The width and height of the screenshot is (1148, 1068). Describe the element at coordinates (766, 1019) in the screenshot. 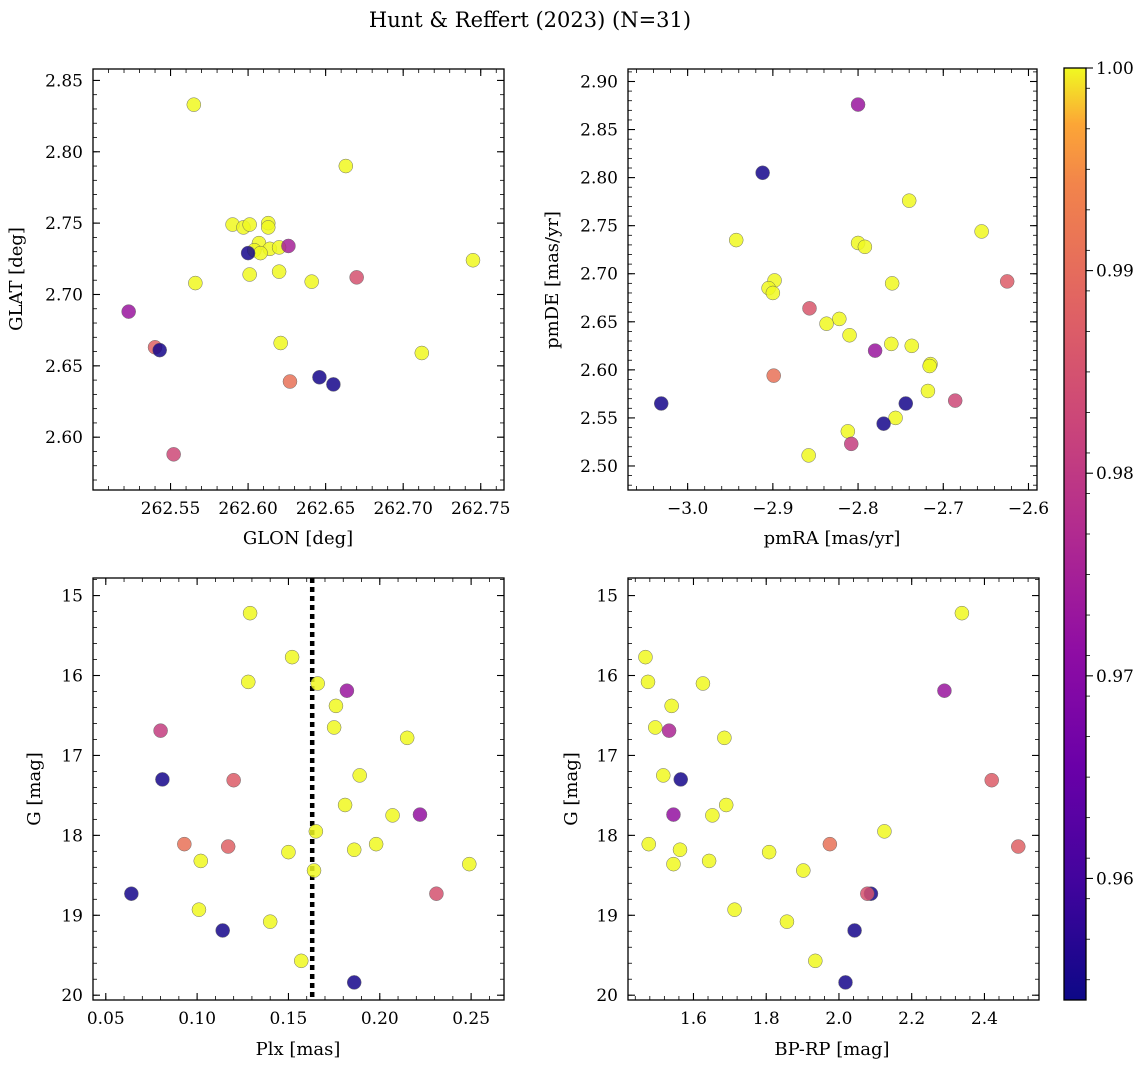

I see `x-tick-label: 1.8` at that location.